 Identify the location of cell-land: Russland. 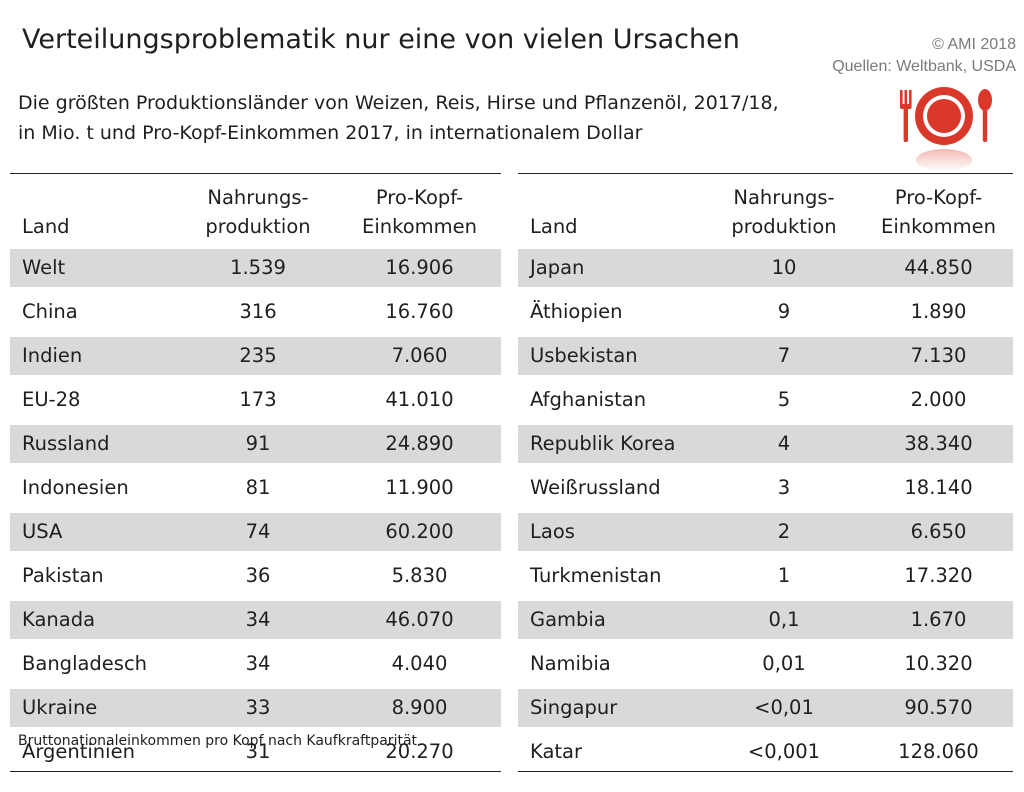
(94, 442).